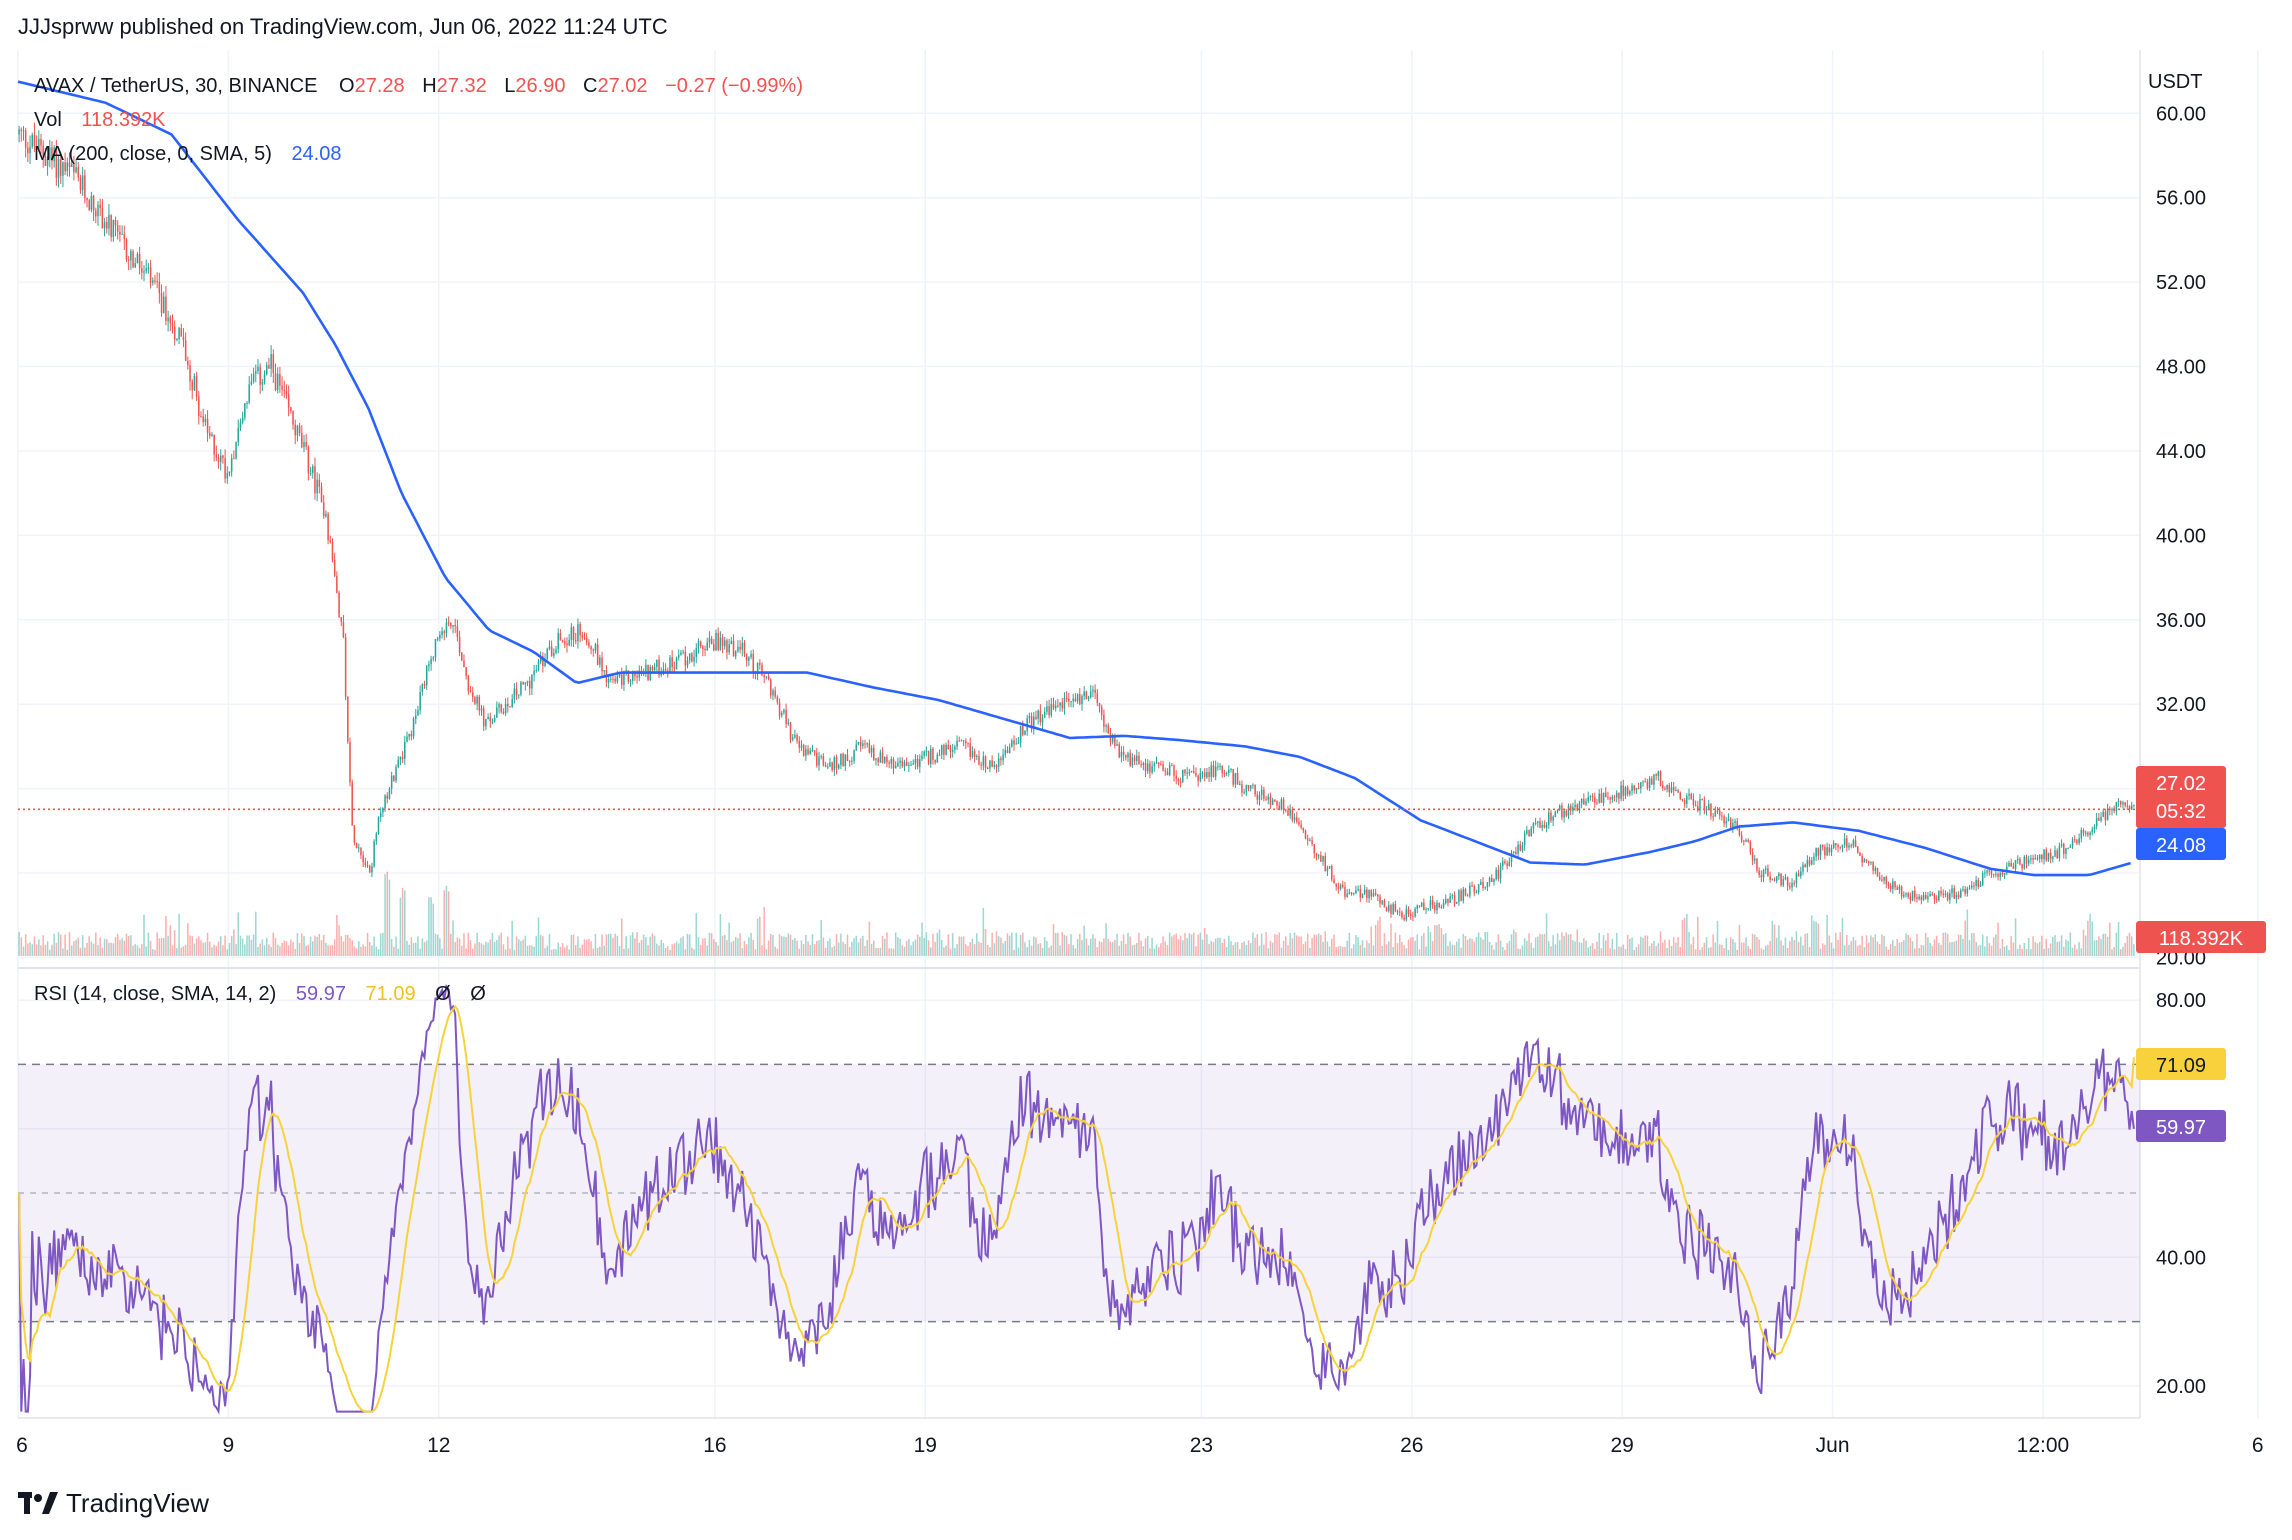  Describe the element at coordinates (100, 120) in the screenshot. I see `legend-volume: Vol 118.392K` at that location.